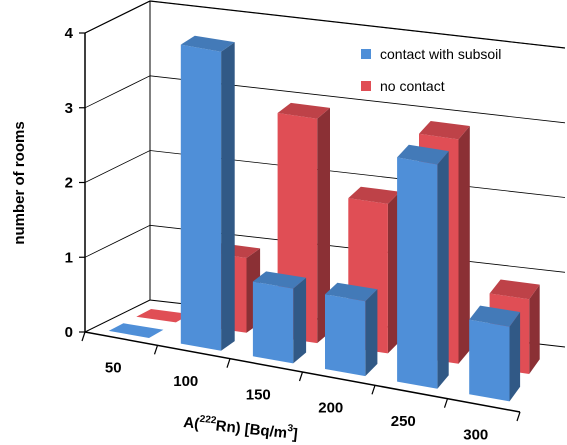 The width and height of the screenshot is (567, 445). I want to click on x-axis-title-mid: Rn) [Bq/m, so click(251, 429).